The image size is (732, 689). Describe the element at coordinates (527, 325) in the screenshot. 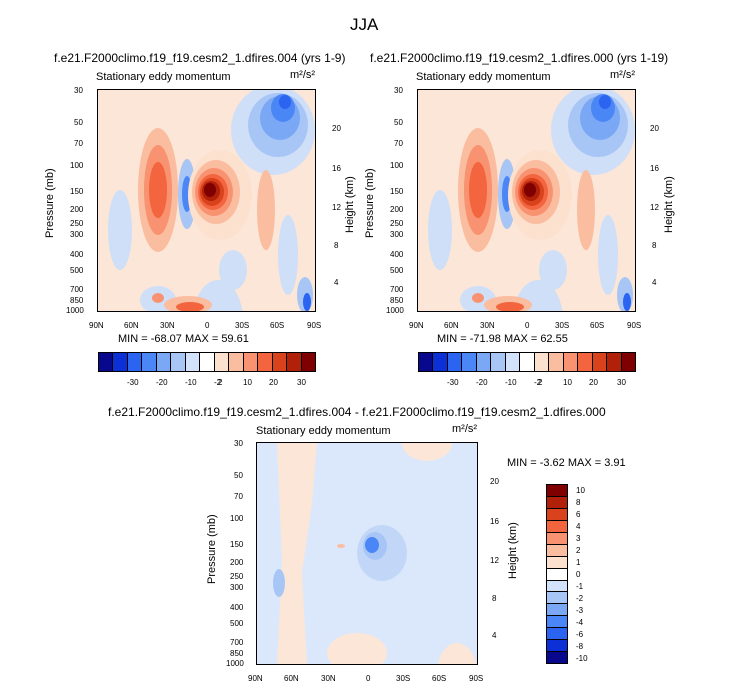

I see `panel2-xtick: 0` at that location.